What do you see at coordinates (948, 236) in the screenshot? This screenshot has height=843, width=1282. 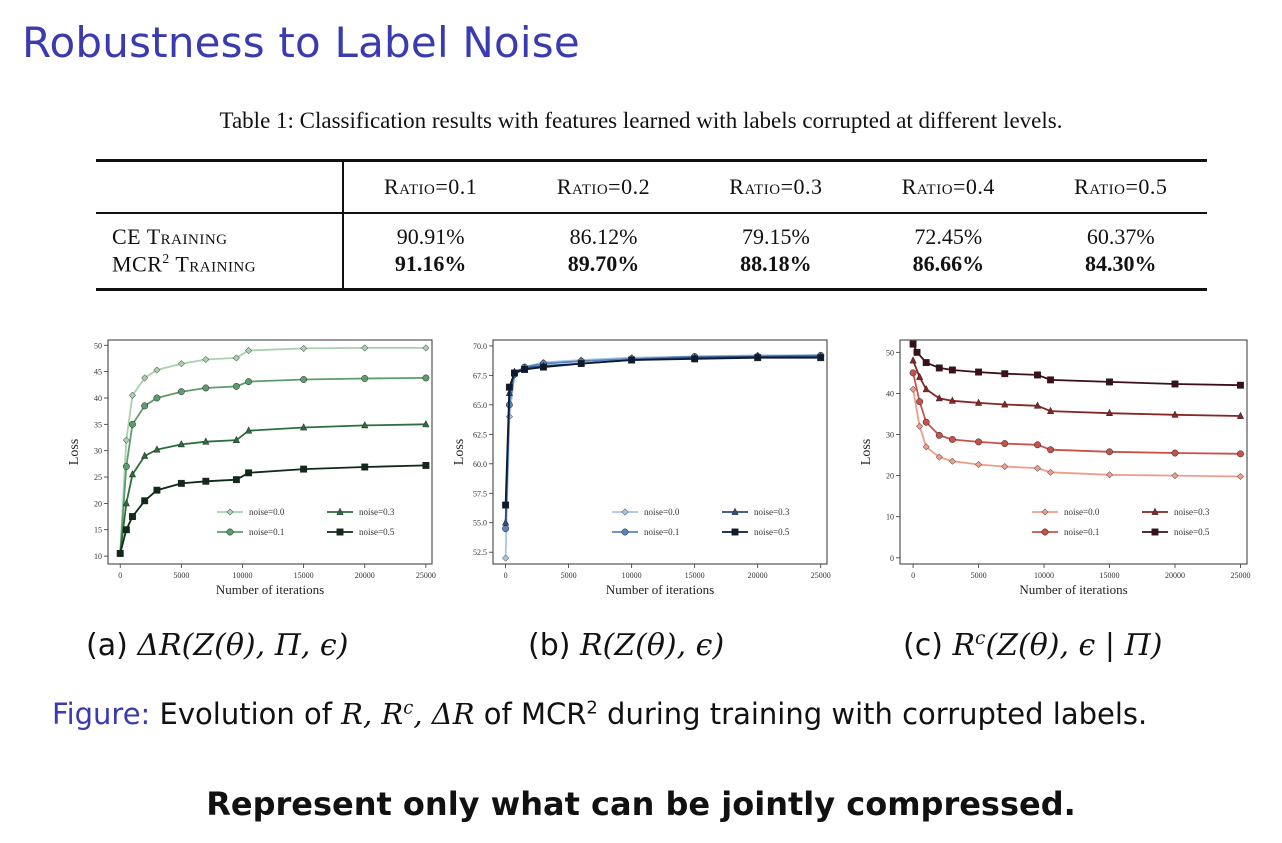 I see `table-cell: 72.45%` at bounding box center [948, 236].